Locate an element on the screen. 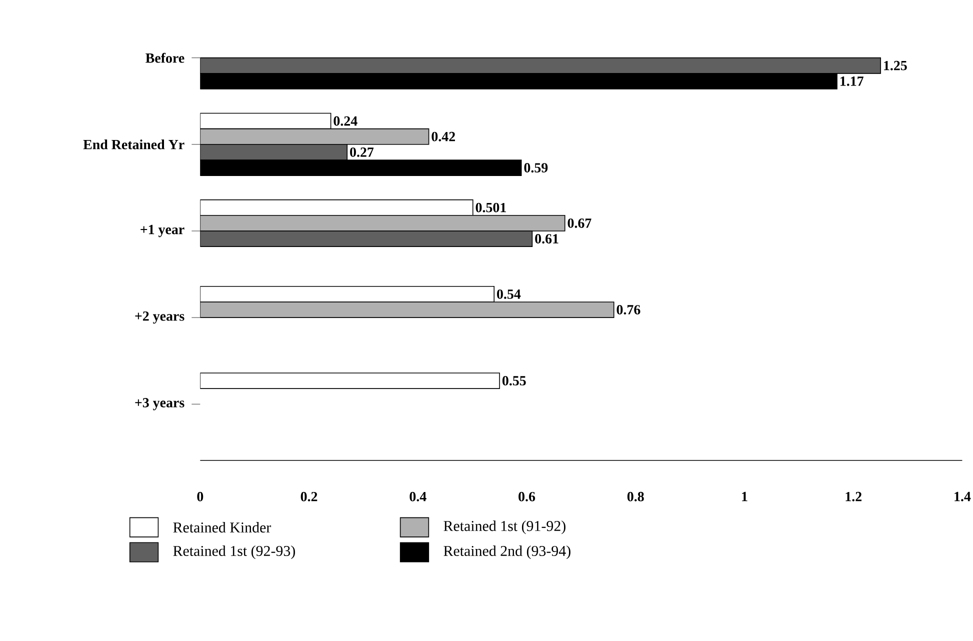  y-tick-label: +2 years is located at coordinates (159, 317).